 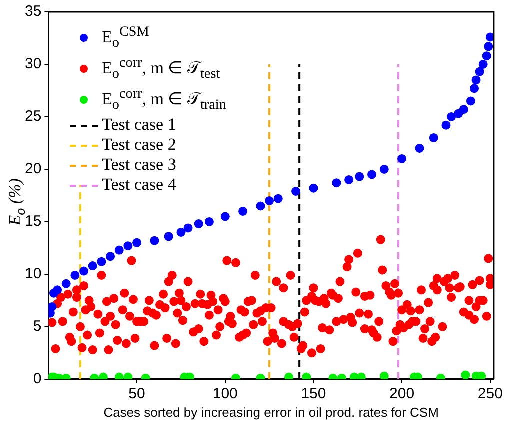 What do you see at coordinates (139, 165) in the screenshot?
I see `legend-label: Test case 3` at bounding box center [139, 165].